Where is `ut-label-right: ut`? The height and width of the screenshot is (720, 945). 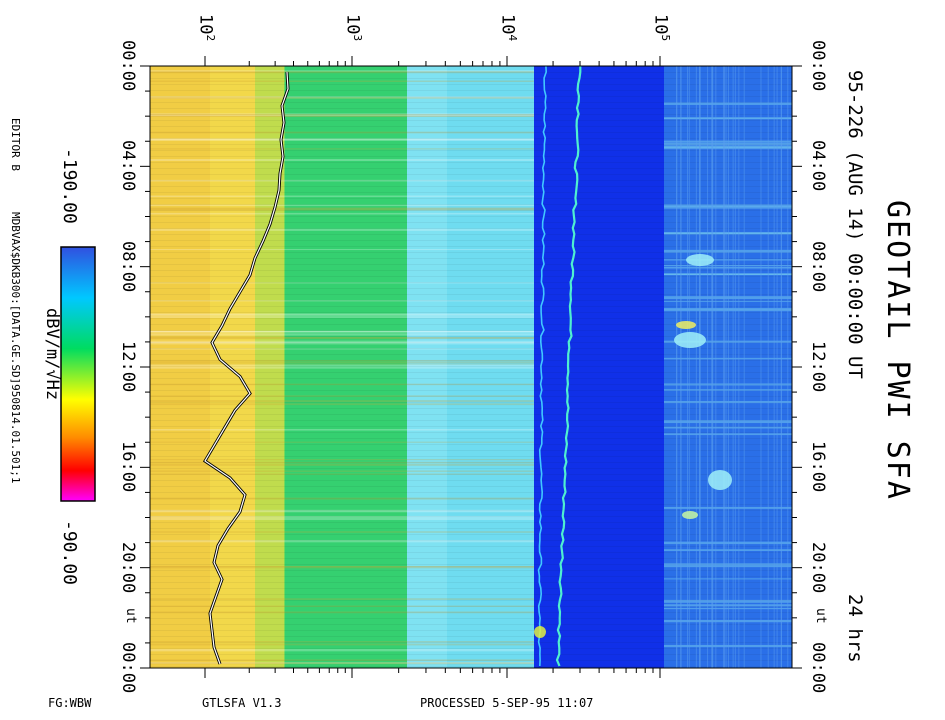
ut-label-right: ut is located at coordinates (820, 616).